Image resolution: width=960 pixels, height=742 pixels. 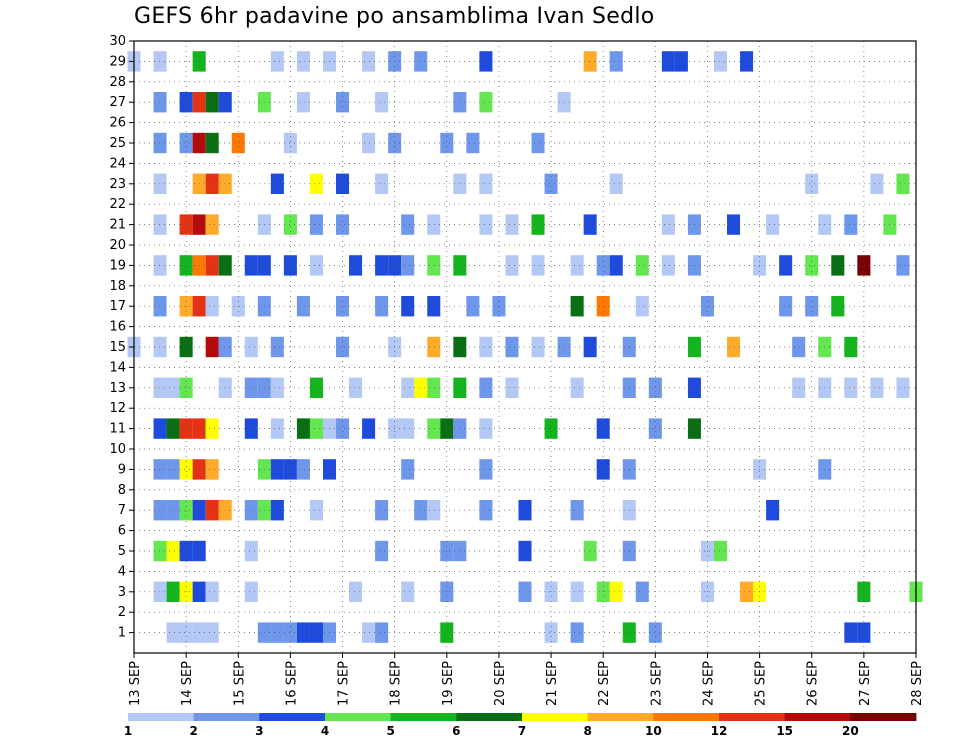 I want to click on y-tick-label: 12, so click(x=117, y=408).